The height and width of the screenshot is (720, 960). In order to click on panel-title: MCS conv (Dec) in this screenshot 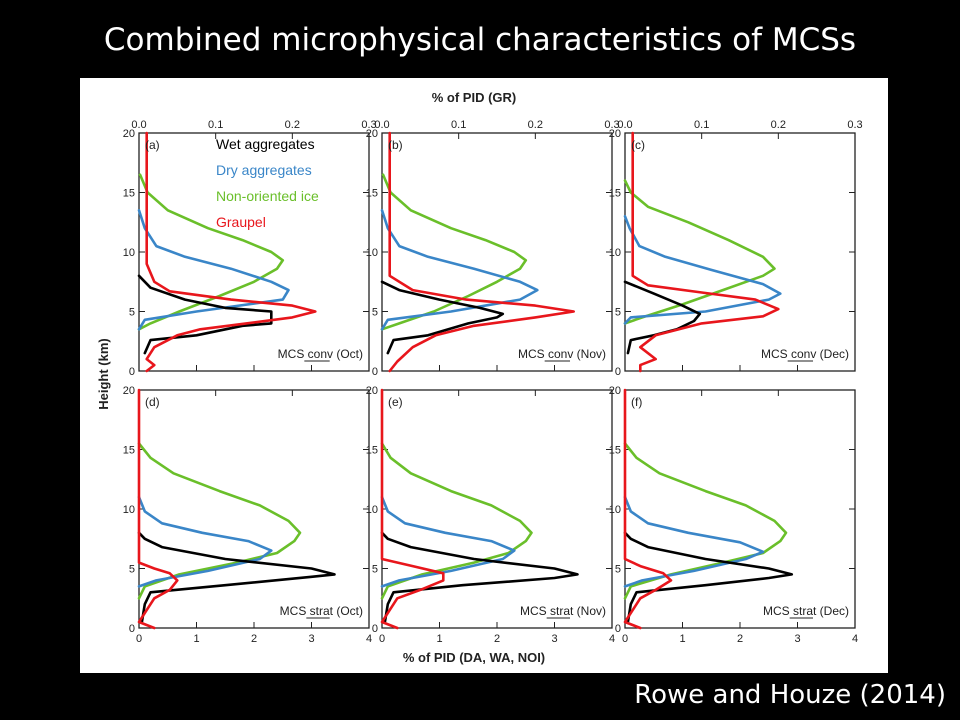, I will do `click(805, 354)`.